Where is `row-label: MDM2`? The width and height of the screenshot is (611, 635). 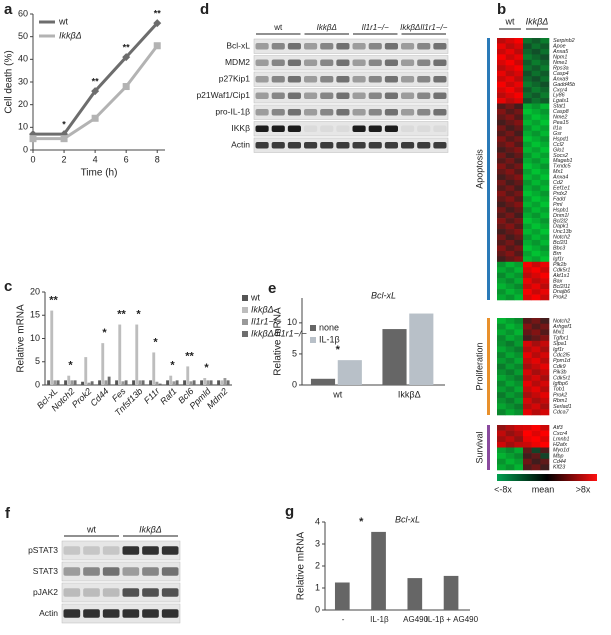
row-label: MDM2 is located at coordinates (237, 62).